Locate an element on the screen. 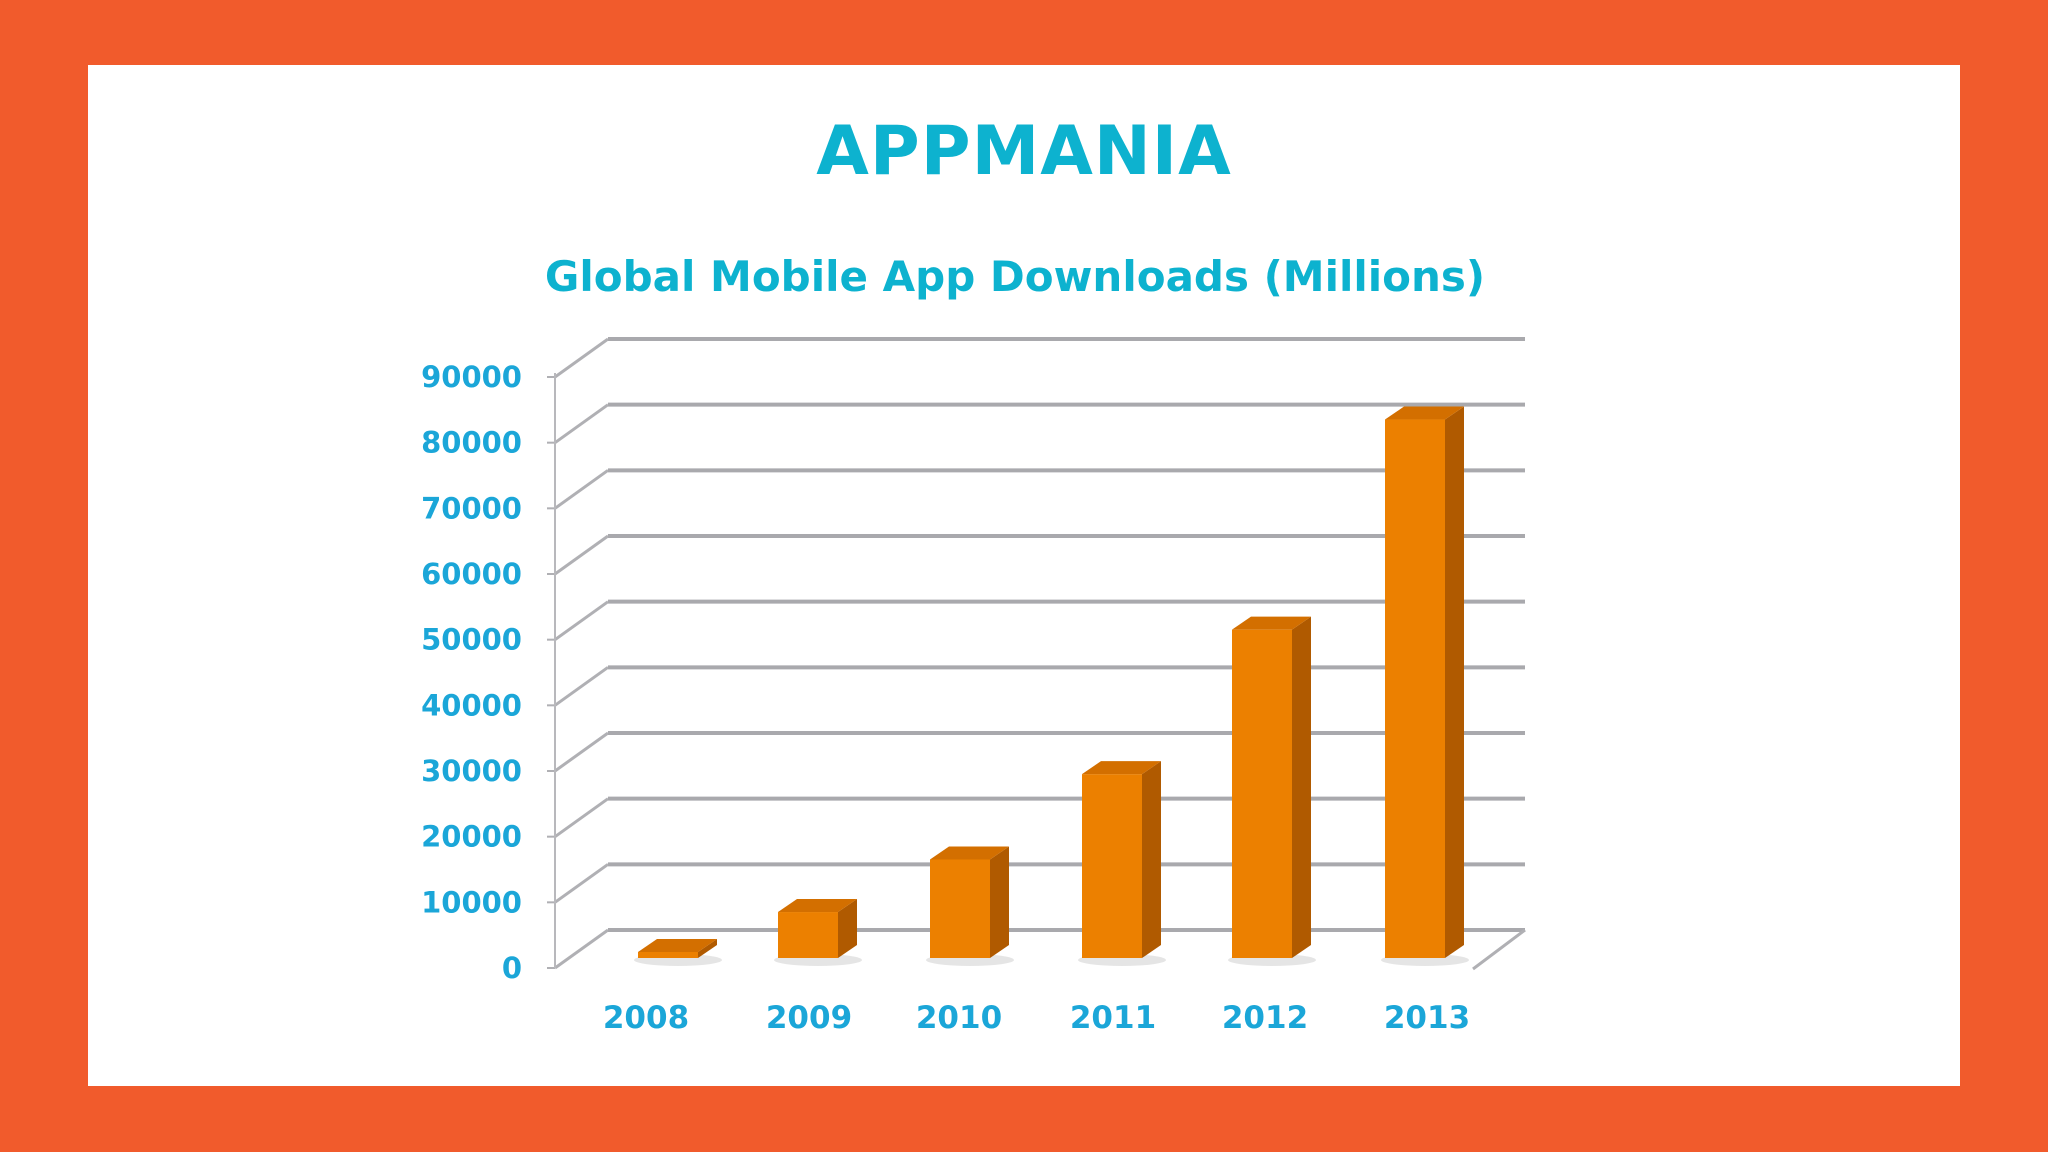  bar-top-2012 is located at coordinates (1271, 623).